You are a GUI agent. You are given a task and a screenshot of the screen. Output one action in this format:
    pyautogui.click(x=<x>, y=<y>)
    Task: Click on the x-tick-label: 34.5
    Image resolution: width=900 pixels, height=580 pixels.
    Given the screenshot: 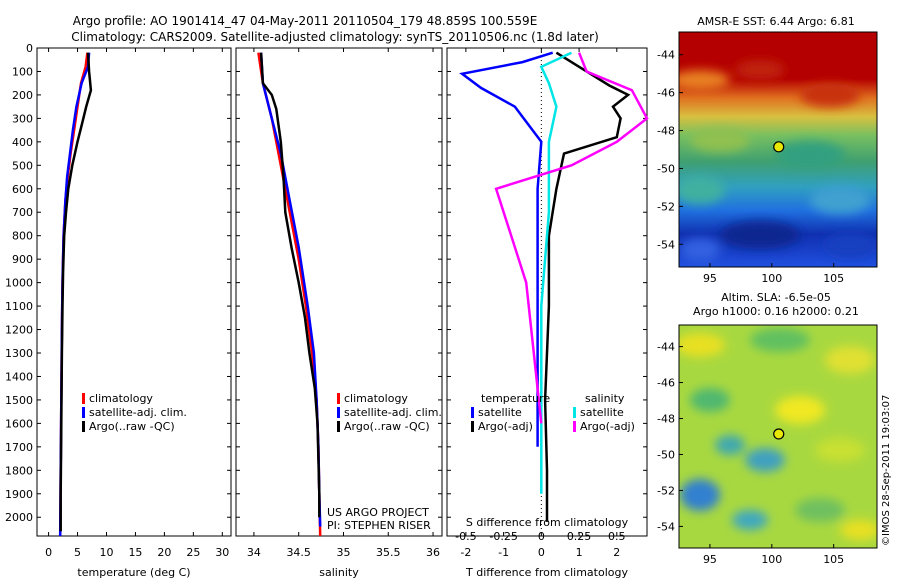 What is the action you would take?
    pyautogui.click(x=298, y=552)
    